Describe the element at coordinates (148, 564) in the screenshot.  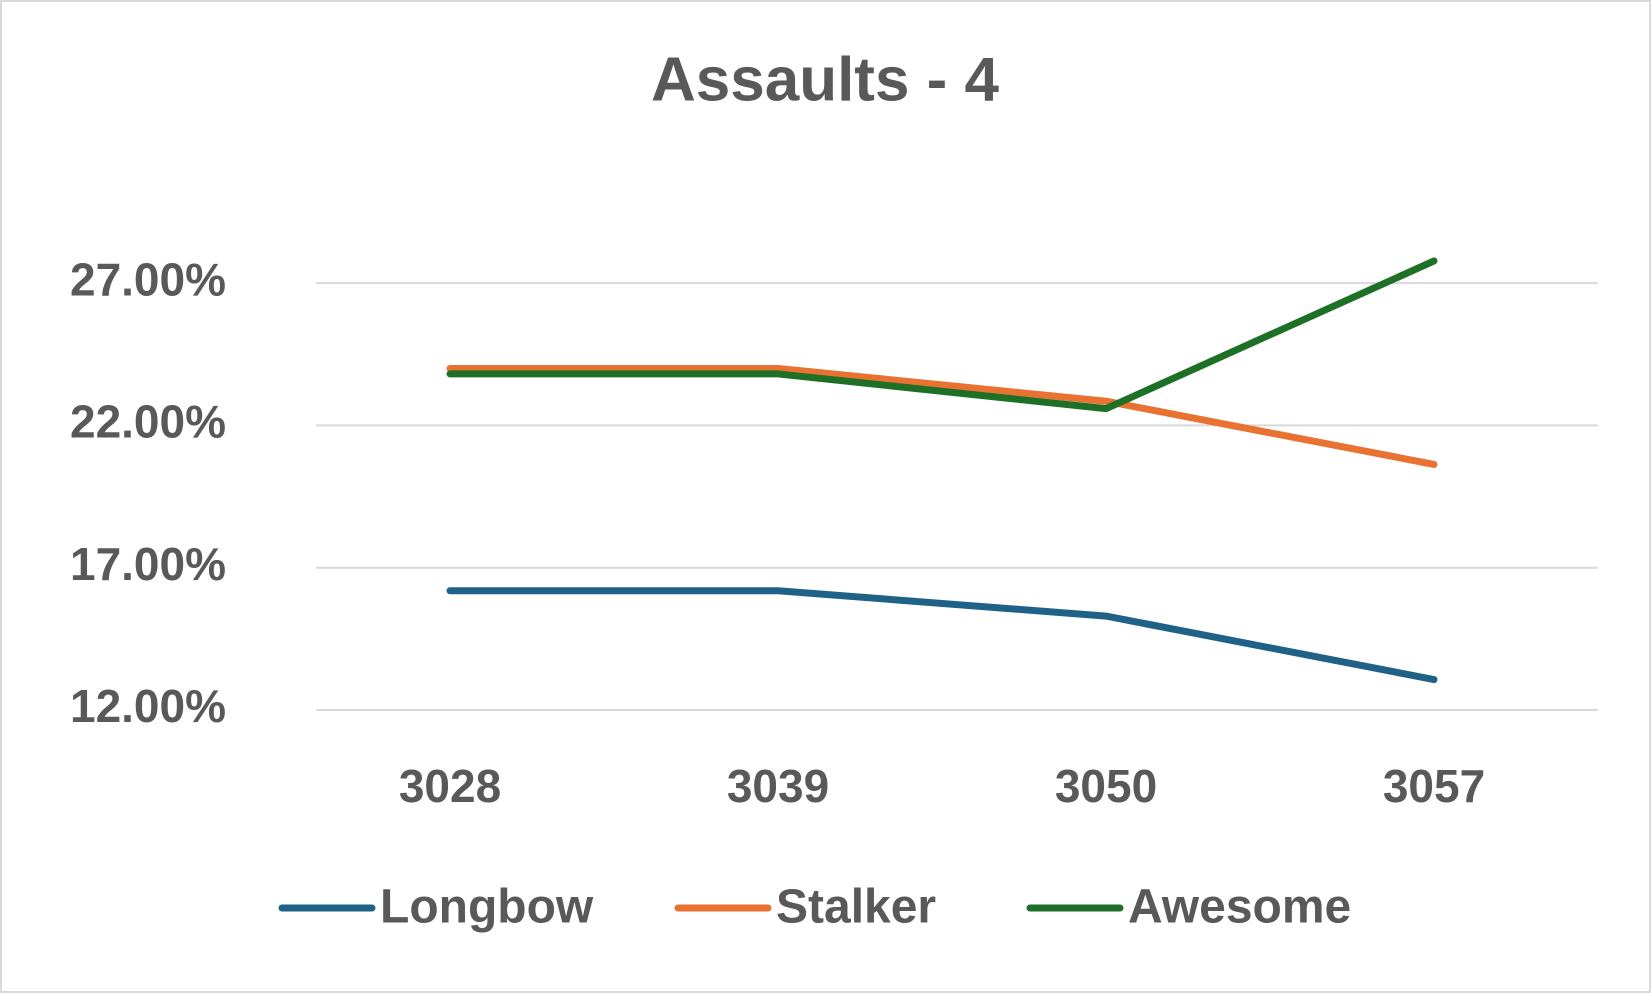
I see `y-tick-label: 17.00%` at that location.